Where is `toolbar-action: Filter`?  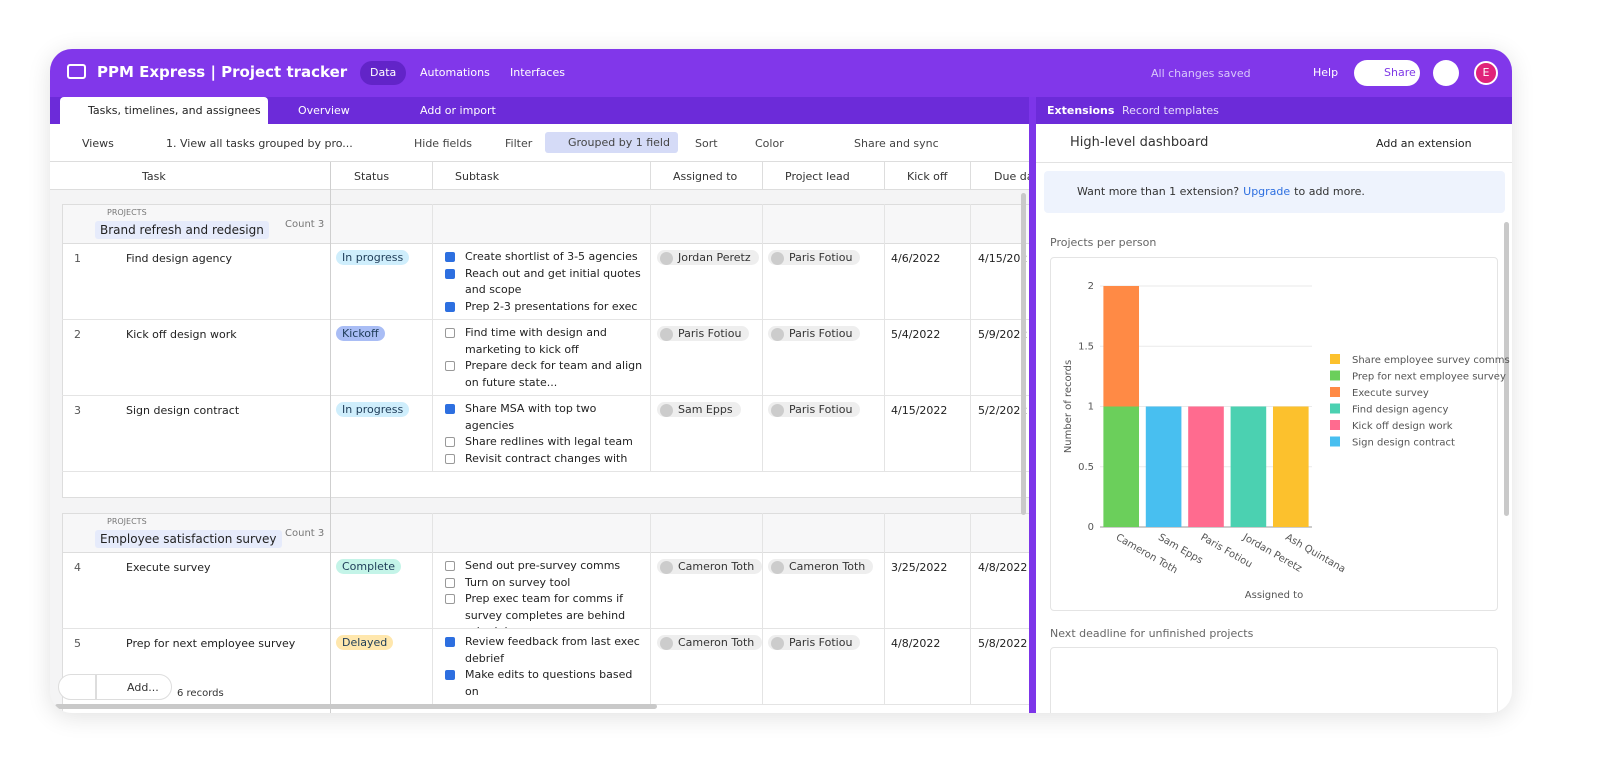
toolbar-action: Filter is located at coordinates (519, 143).